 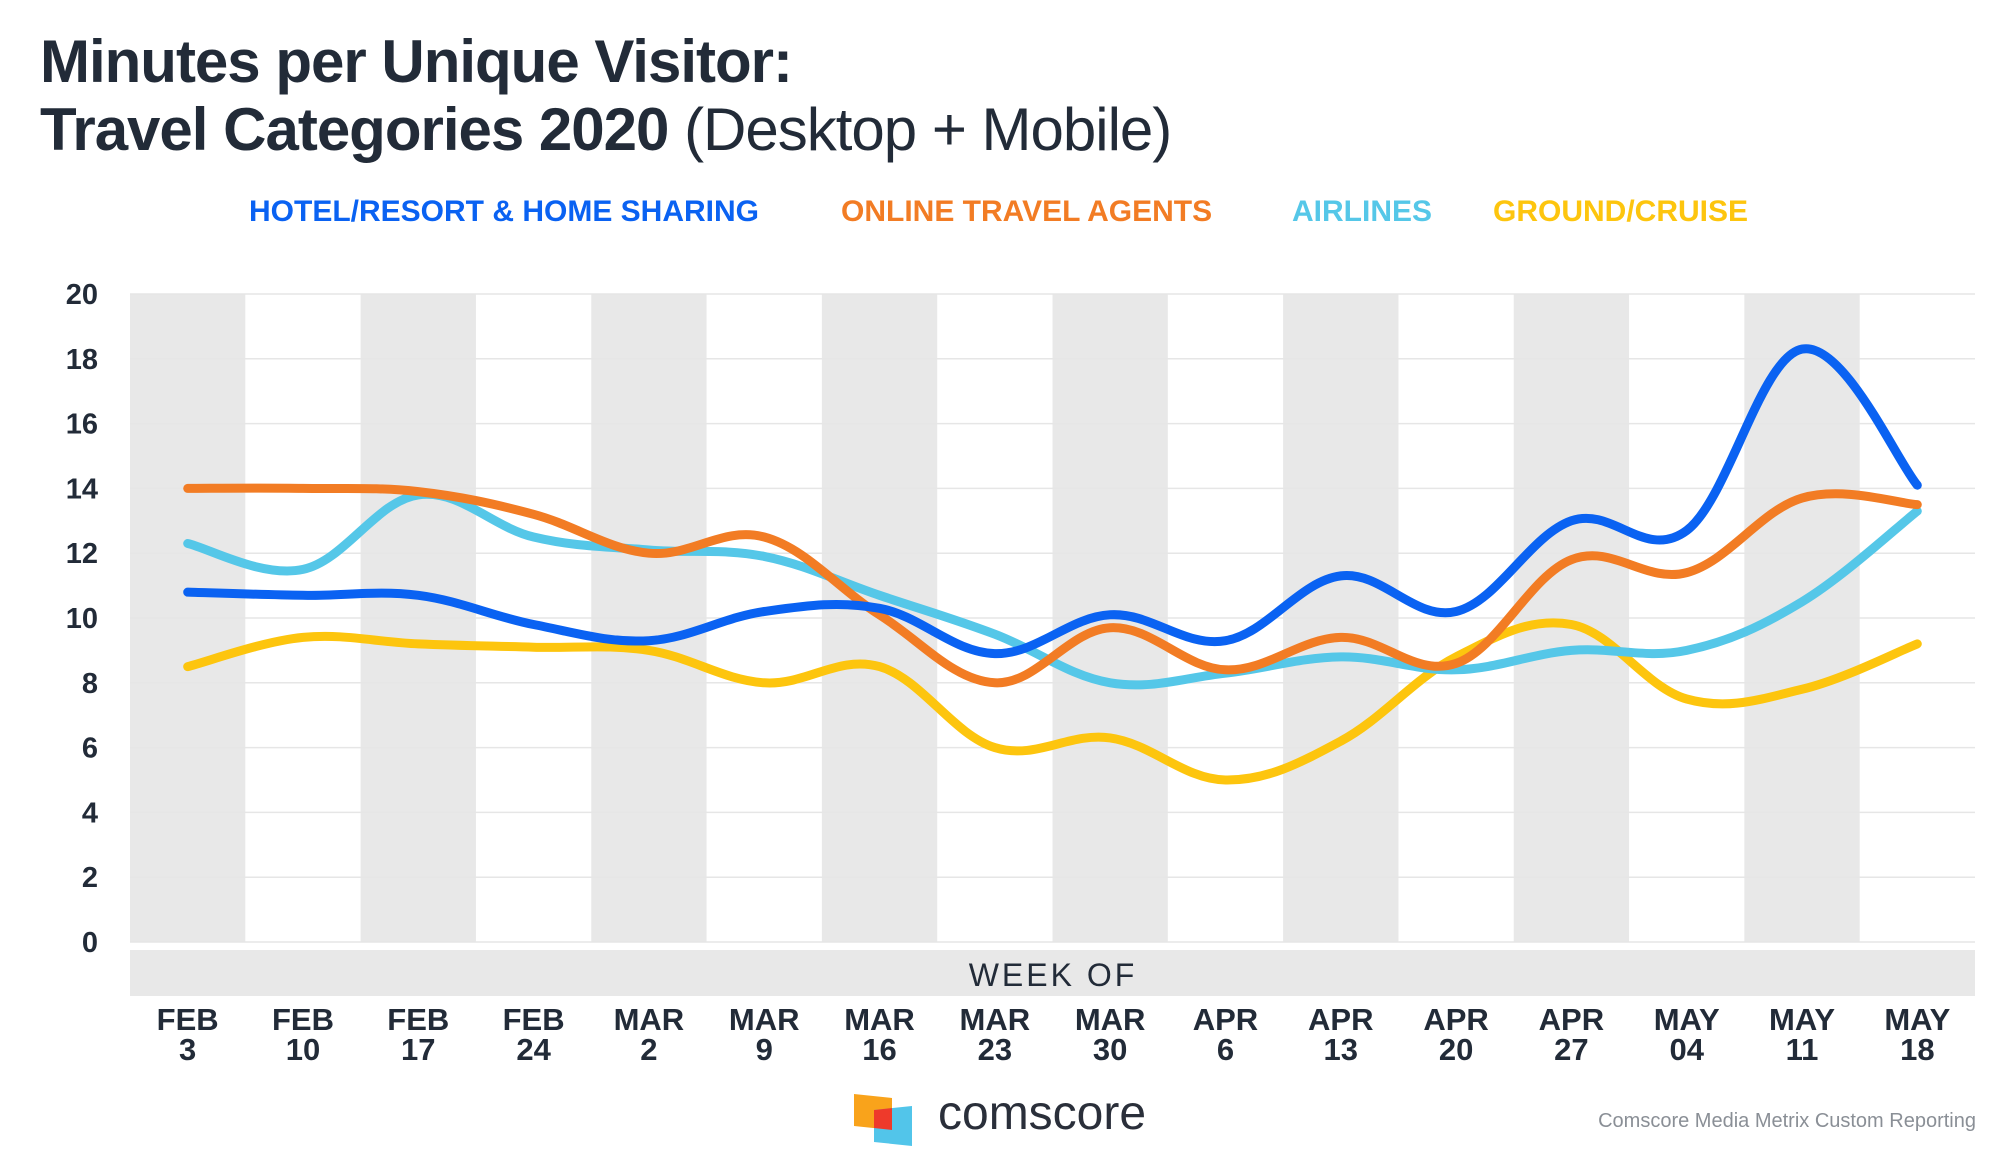 What do you see at coordinates (82, 489) in the screenshot?
I see `y-tick-label: 14` at bounding box center [82, 489].